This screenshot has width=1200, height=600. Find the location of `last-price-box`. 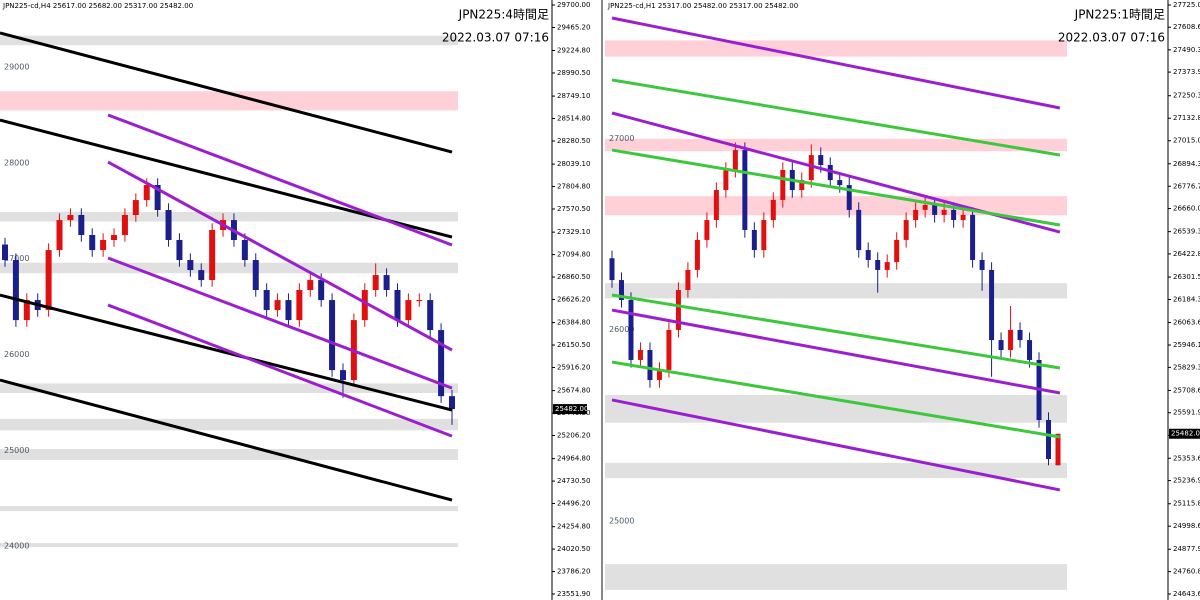

last-price-box is located at coordinates (1184, 433).